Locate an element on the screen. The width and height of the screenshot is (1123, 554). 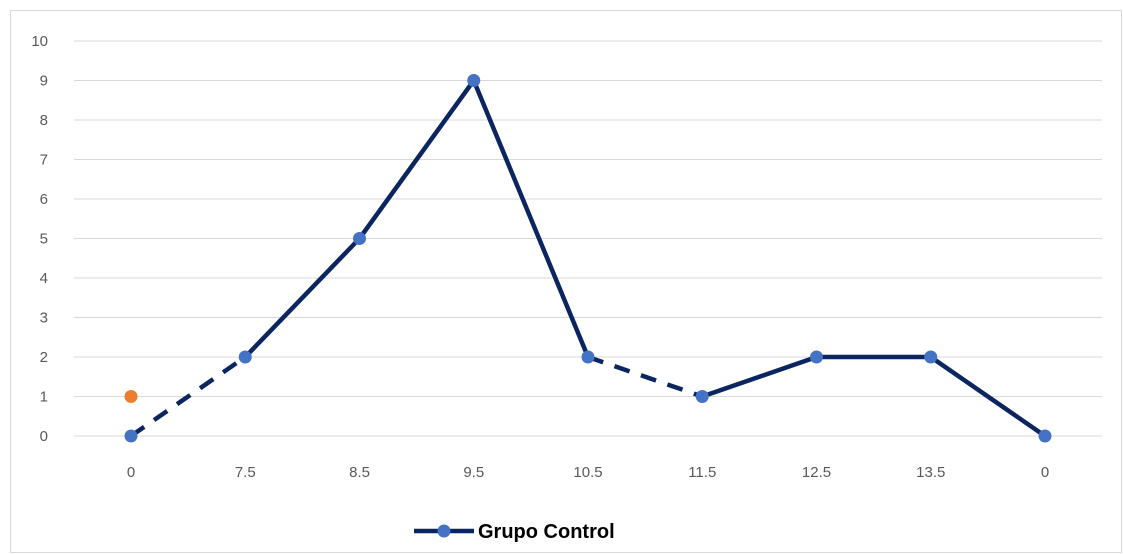
y-tick-label: 1 is located at coordinates (44, 397).